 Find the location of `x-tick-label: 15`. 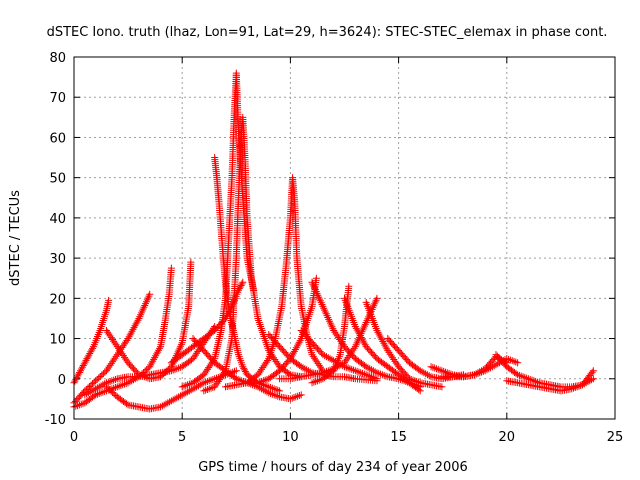

x-tick-label: 15 is located at coordinates (398, 437).